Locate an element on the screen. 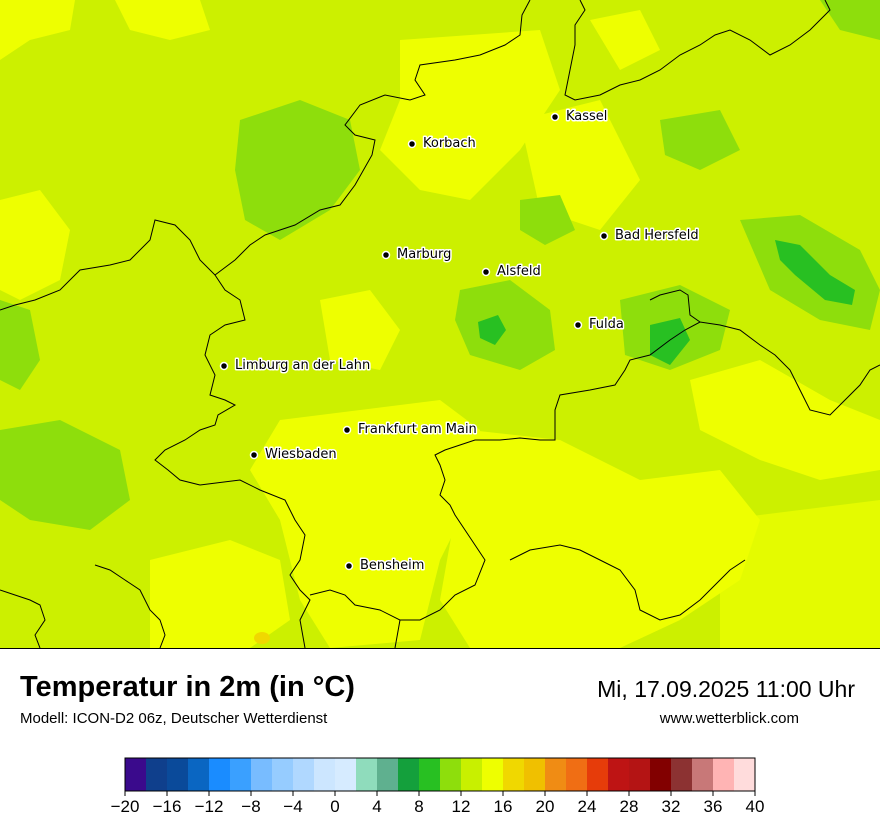 The image size is (880, 830). colorbar-tick-label: −12 is located at coordinates (209, 806).